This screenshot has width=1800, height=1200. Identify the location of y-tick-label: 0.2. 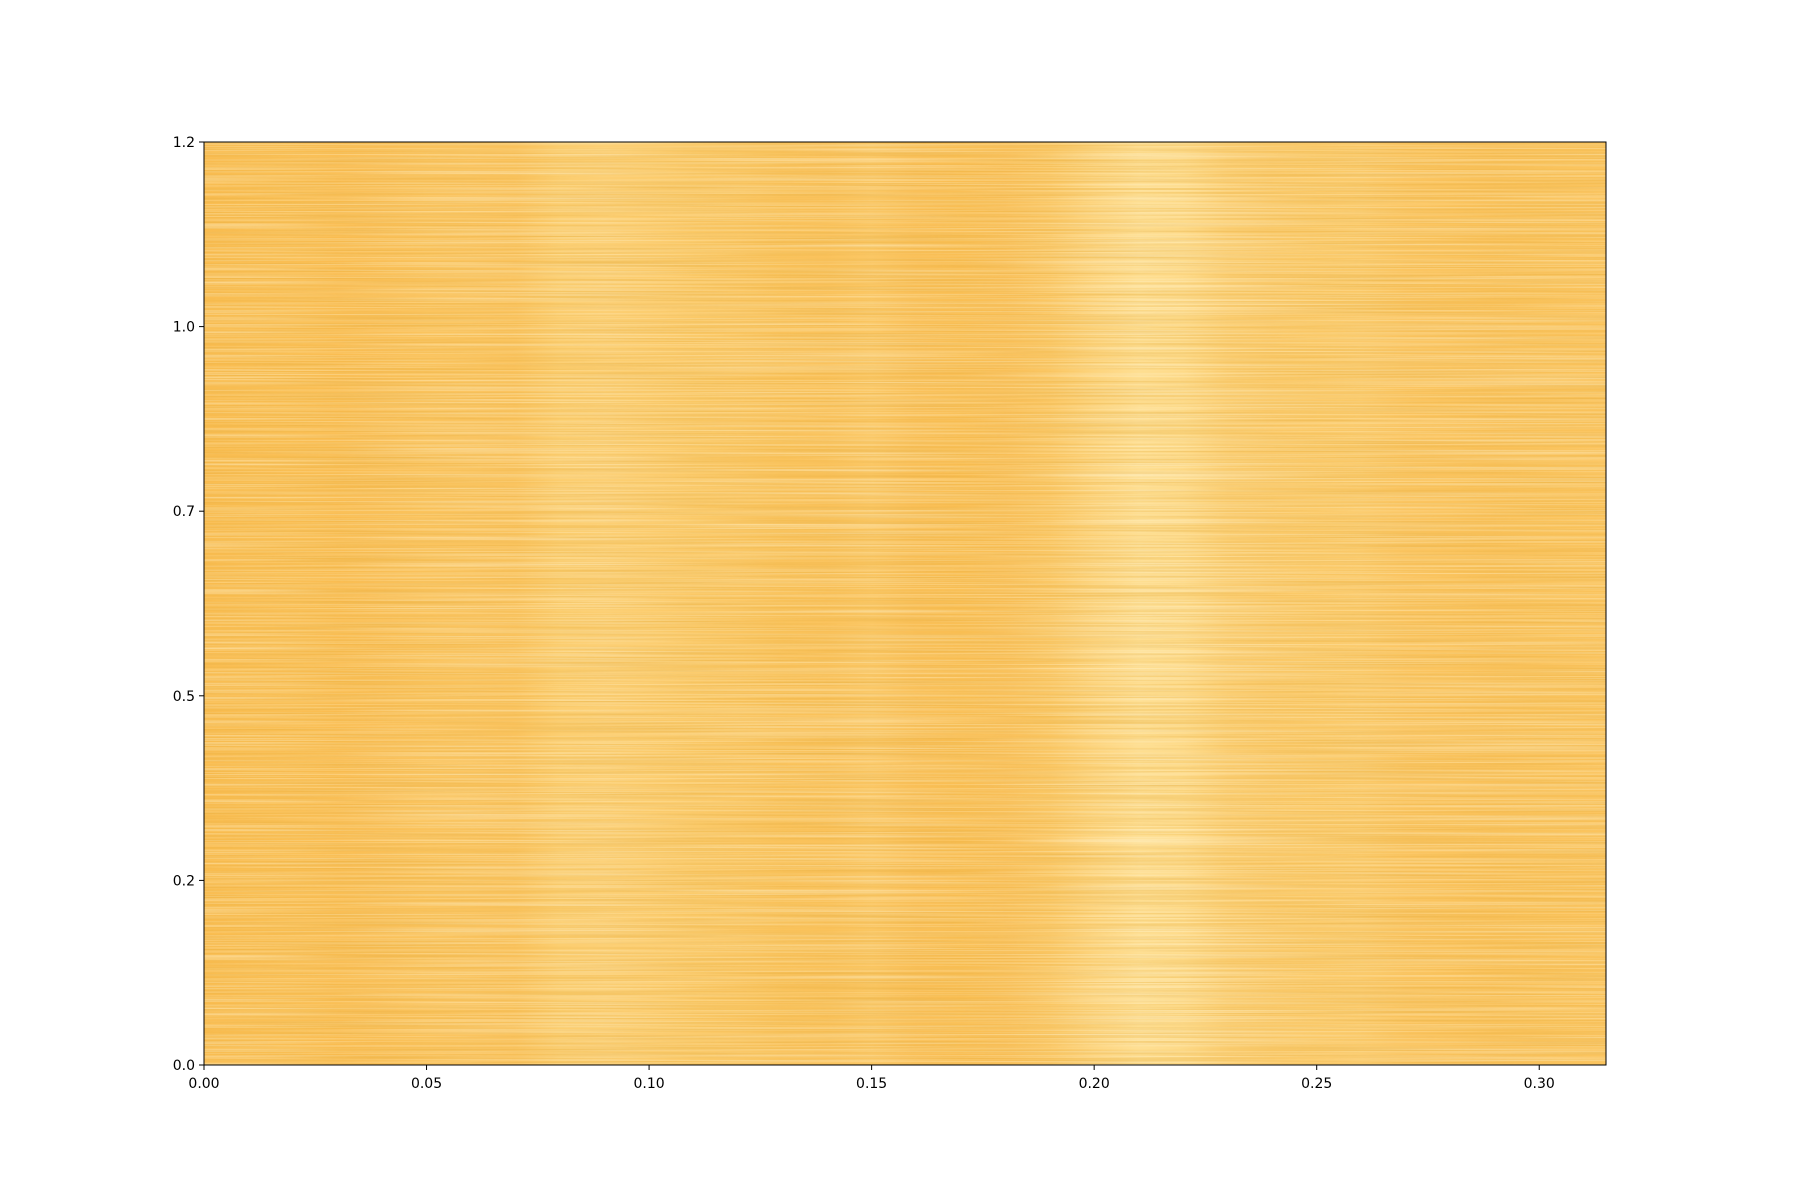
(184, 881).